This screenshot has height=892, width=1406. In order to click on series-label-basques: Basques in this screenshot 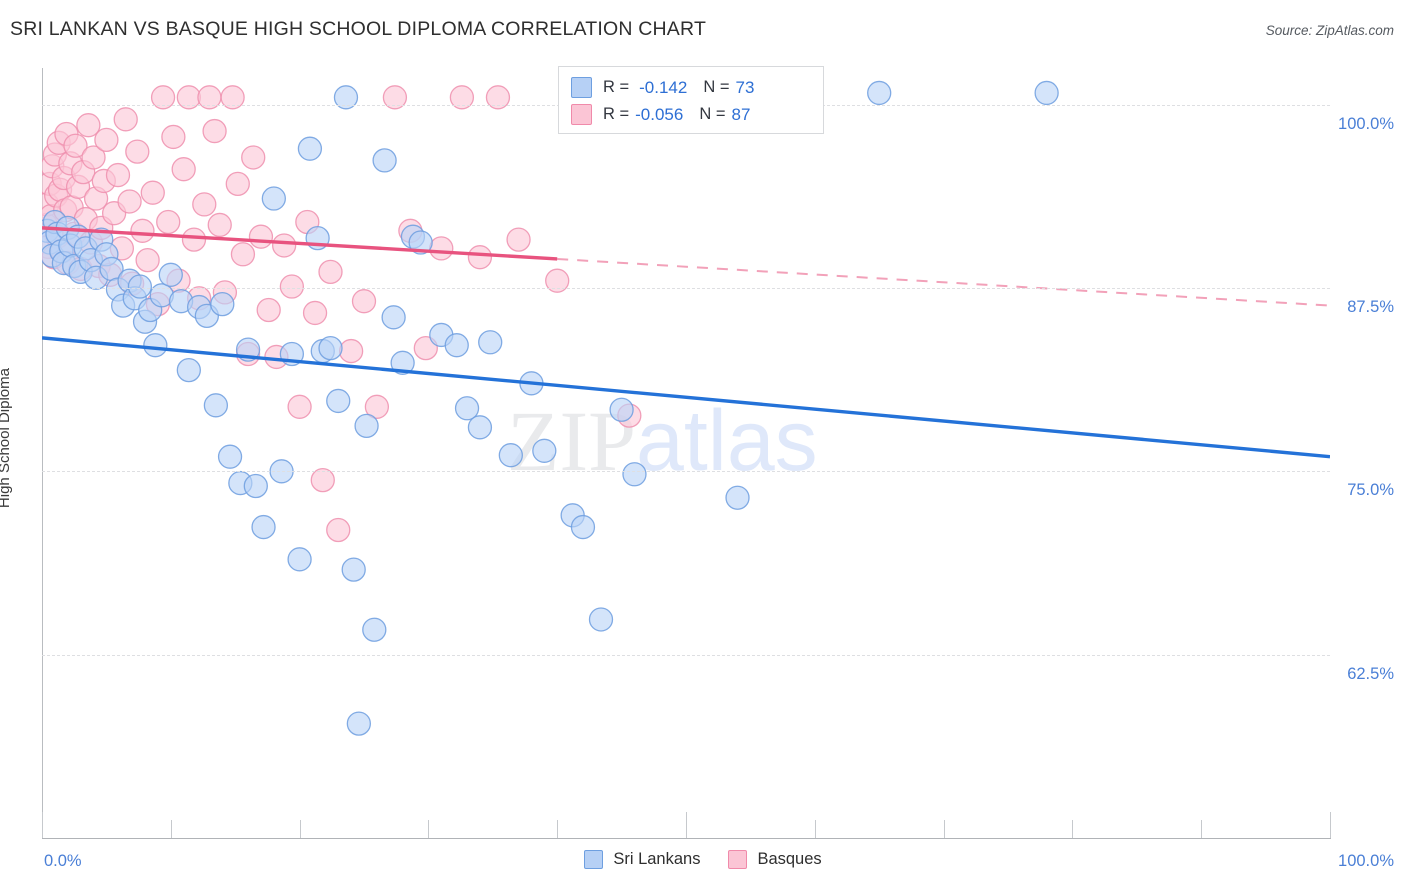, I will do `click(789, 859)`.